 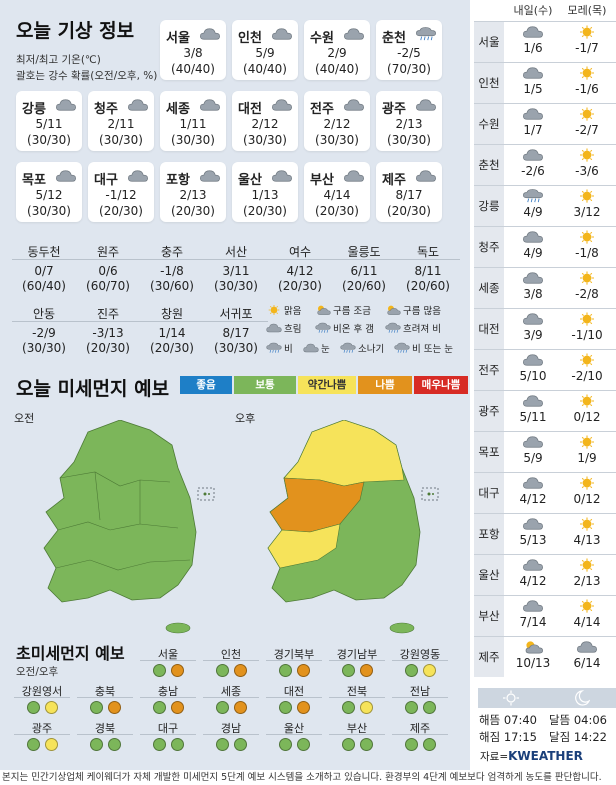 I want to click on forecast-dayafter-temp: -1/7, so click(x=587, y=48).